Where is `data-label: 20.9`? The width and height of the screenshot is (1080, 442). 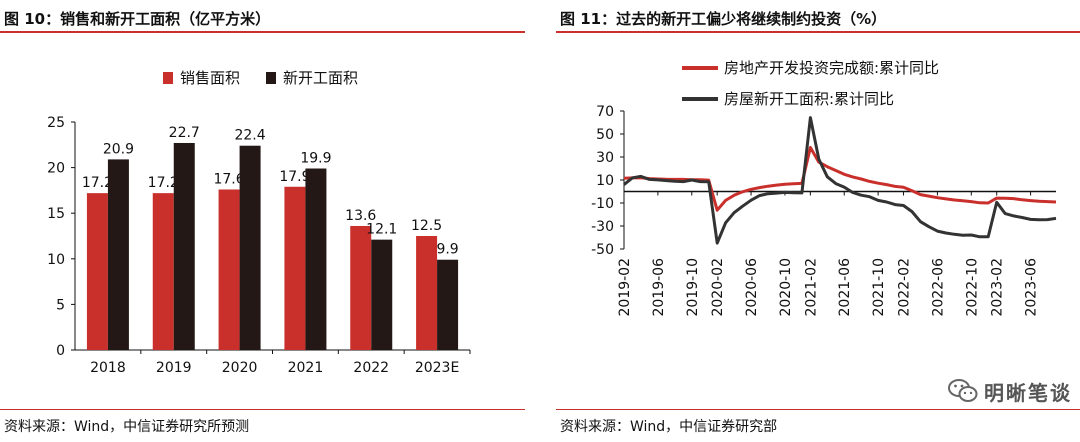 data-label: 20.9 is located at coordinates (118, 149).